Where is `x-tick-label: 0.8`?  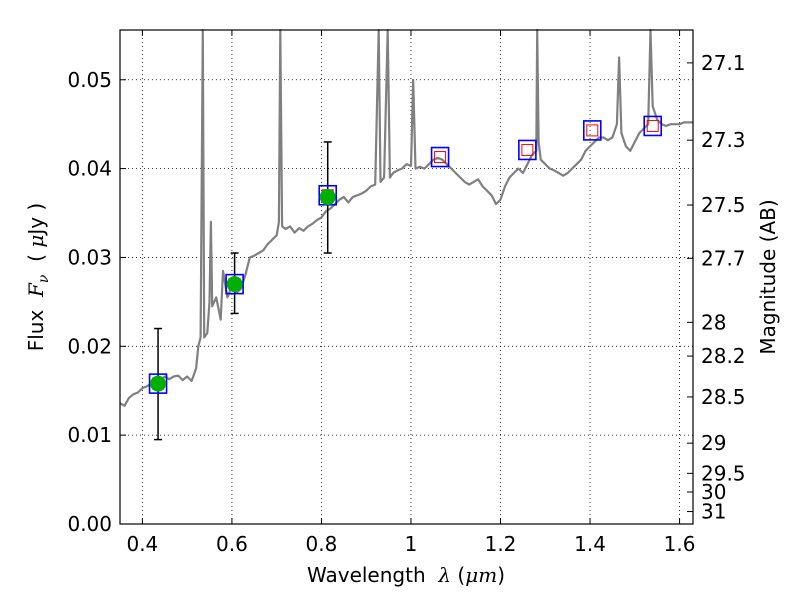
x-tick-label: 0.8 is located at coordinates (322, 544).